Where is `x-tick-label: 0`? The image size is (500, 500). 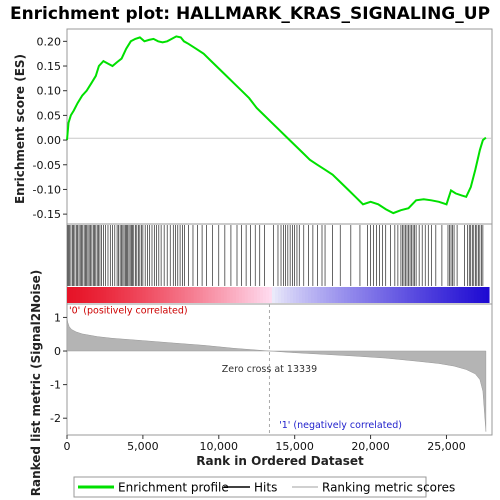
x-tick-label: 0 is located at coordinates (67, 446).